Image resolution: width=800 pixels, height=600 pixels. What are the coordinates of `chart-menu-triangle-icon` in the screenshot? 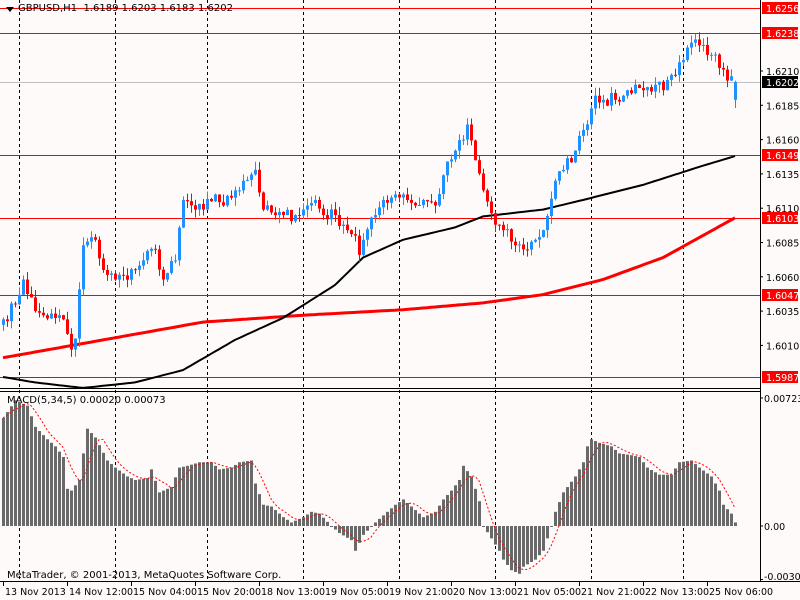 It's located at (10, 9).